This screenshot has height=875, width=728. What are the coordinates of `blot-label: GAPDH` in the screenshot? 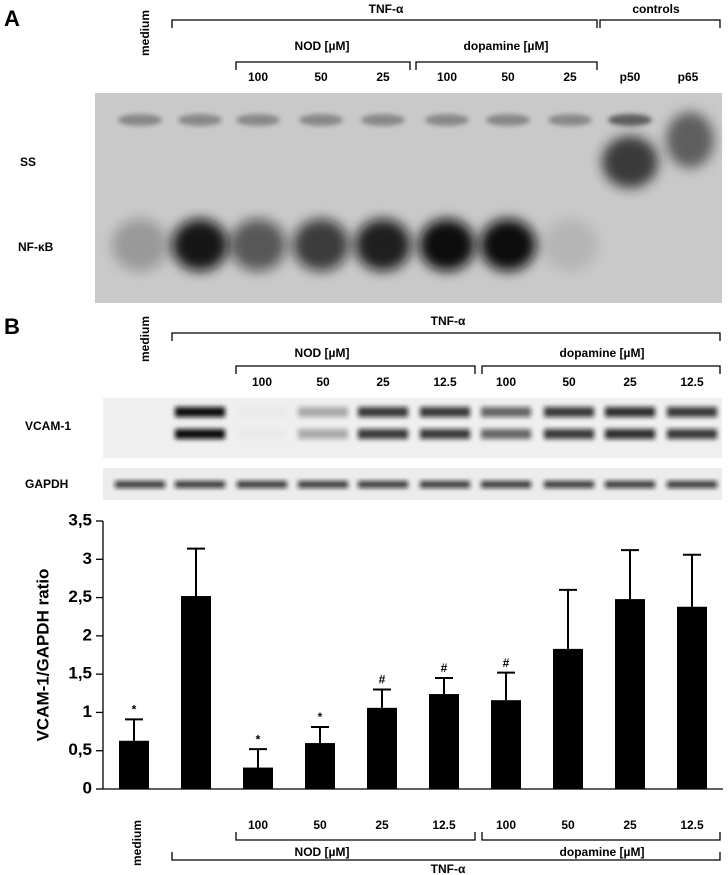 It's located at (46, 484).